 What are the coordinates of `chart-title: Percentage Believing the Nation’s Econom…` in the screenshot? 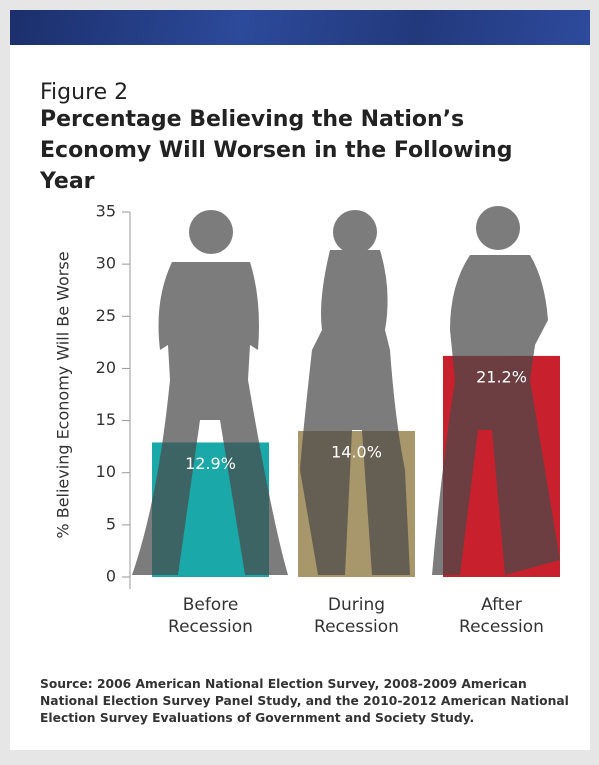 It's located at (276, 150).